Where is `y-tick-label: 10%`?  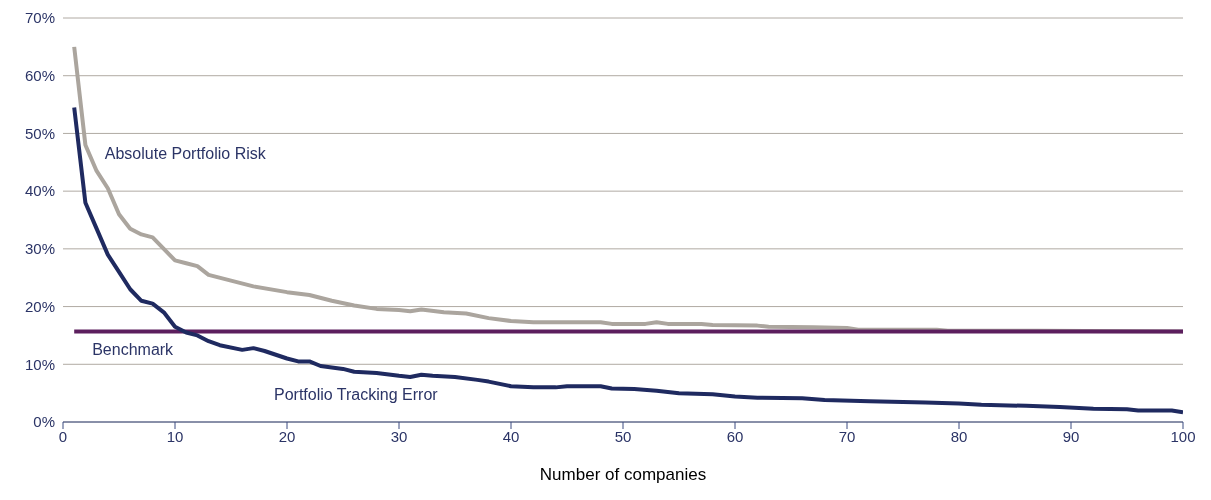
y-tick-label: 10% is located at coordinates (39, 364).